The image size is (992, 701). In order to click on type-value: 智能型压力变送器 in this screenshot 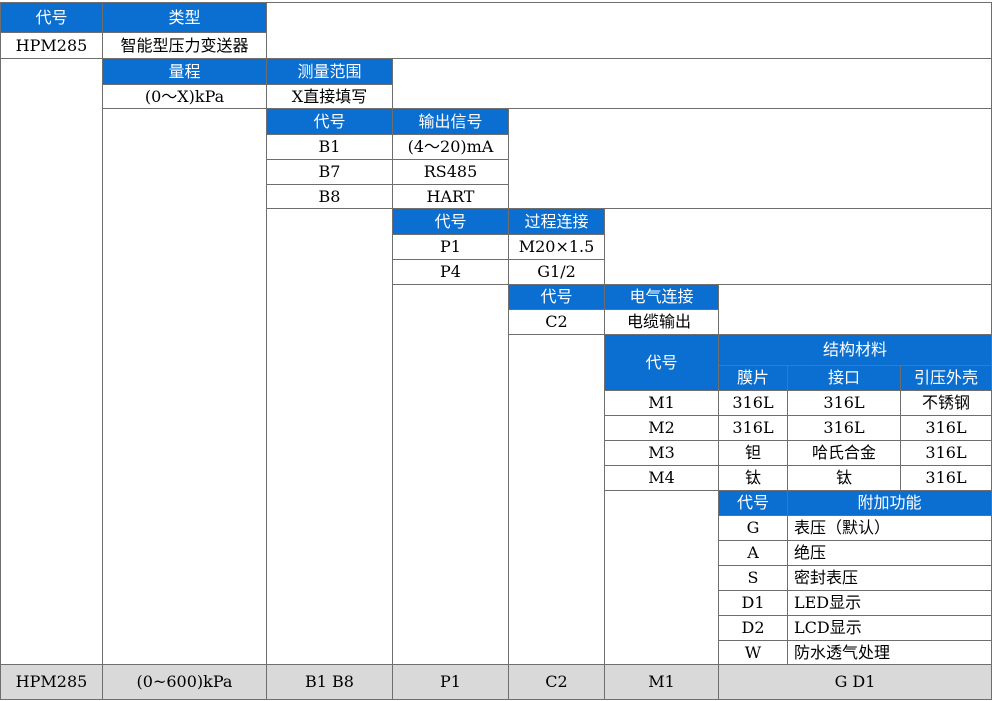, I will do `click(184, 45)`.